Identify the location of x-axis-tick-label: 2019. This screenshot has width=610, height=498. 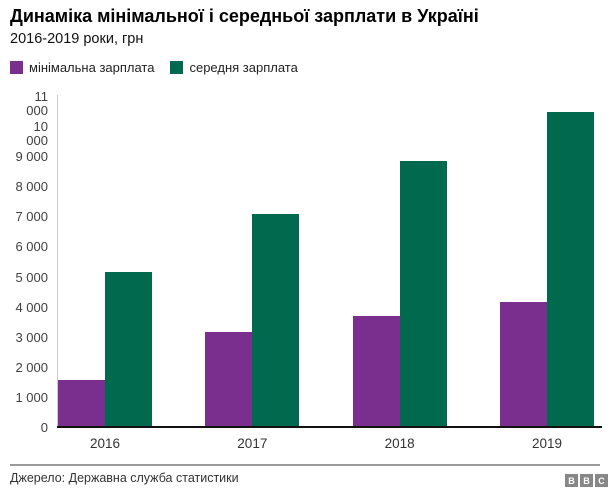
(546, 443).